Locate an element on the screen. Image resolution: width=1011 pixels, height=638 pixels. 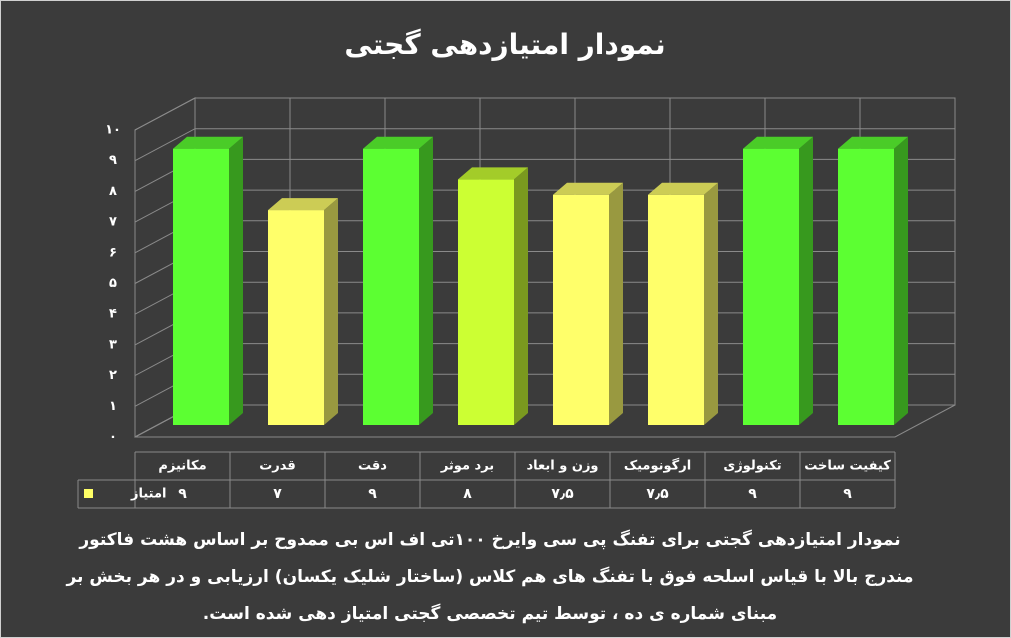
y-tick-label: ۹ is located at coordinates (113, 160).